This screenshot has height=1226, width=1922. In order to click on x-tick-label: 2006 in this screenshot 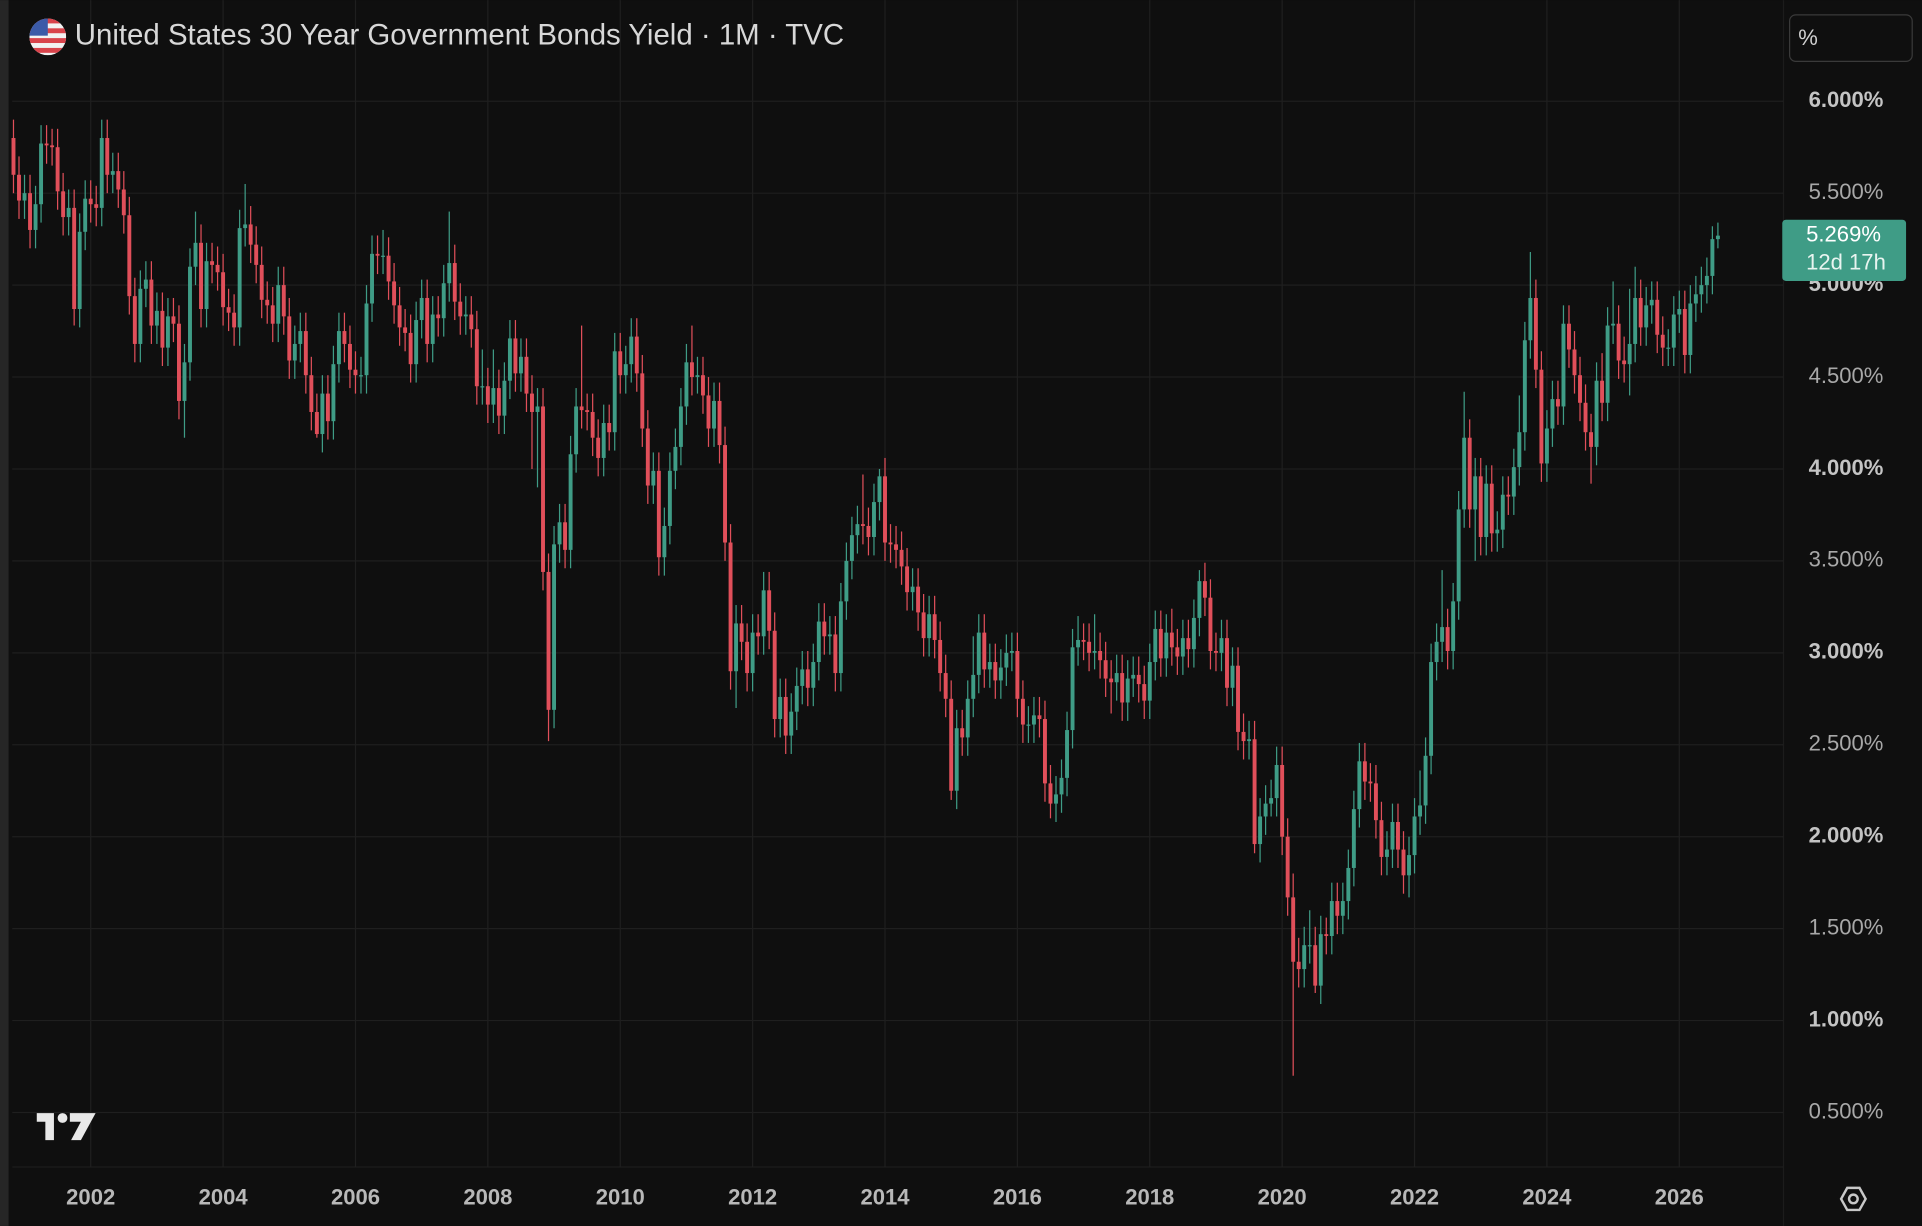, I will do `click(355, 1197)`.